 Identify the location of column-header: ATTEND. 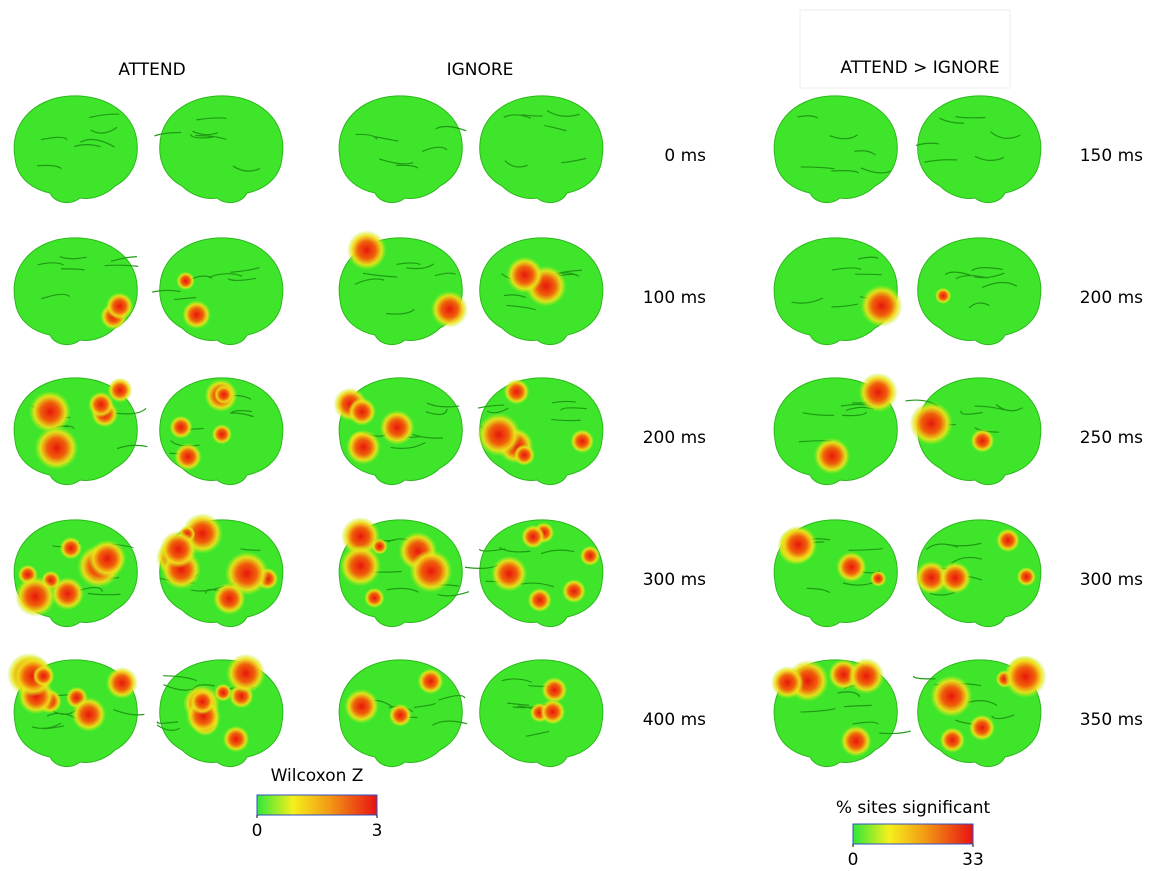
(151, 70).